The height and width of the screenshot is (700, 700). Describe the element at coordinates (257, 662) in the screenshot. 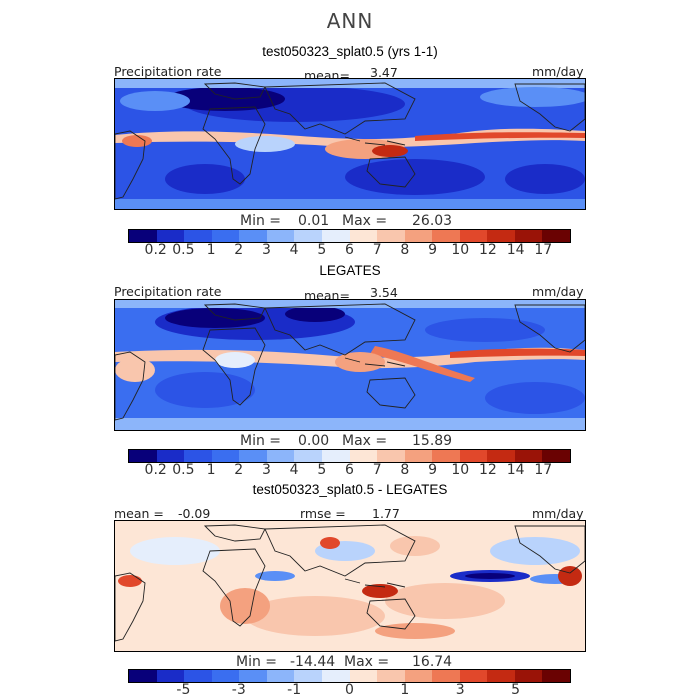

I see `panel-3-min-label: Min =` at that location.